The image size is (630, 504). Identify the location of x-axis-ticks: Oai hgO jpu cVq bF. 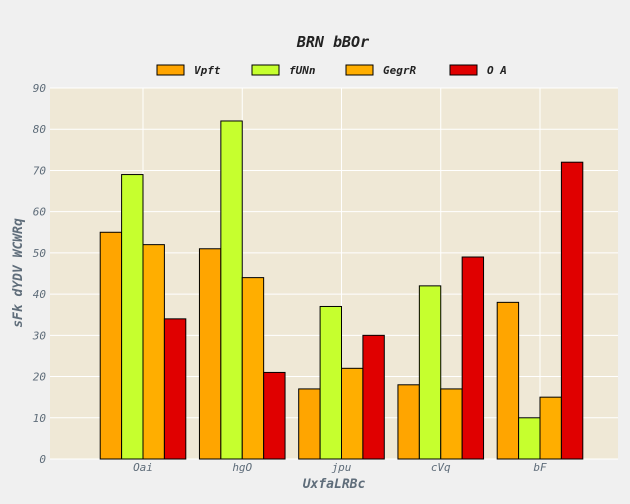
(340, 467).